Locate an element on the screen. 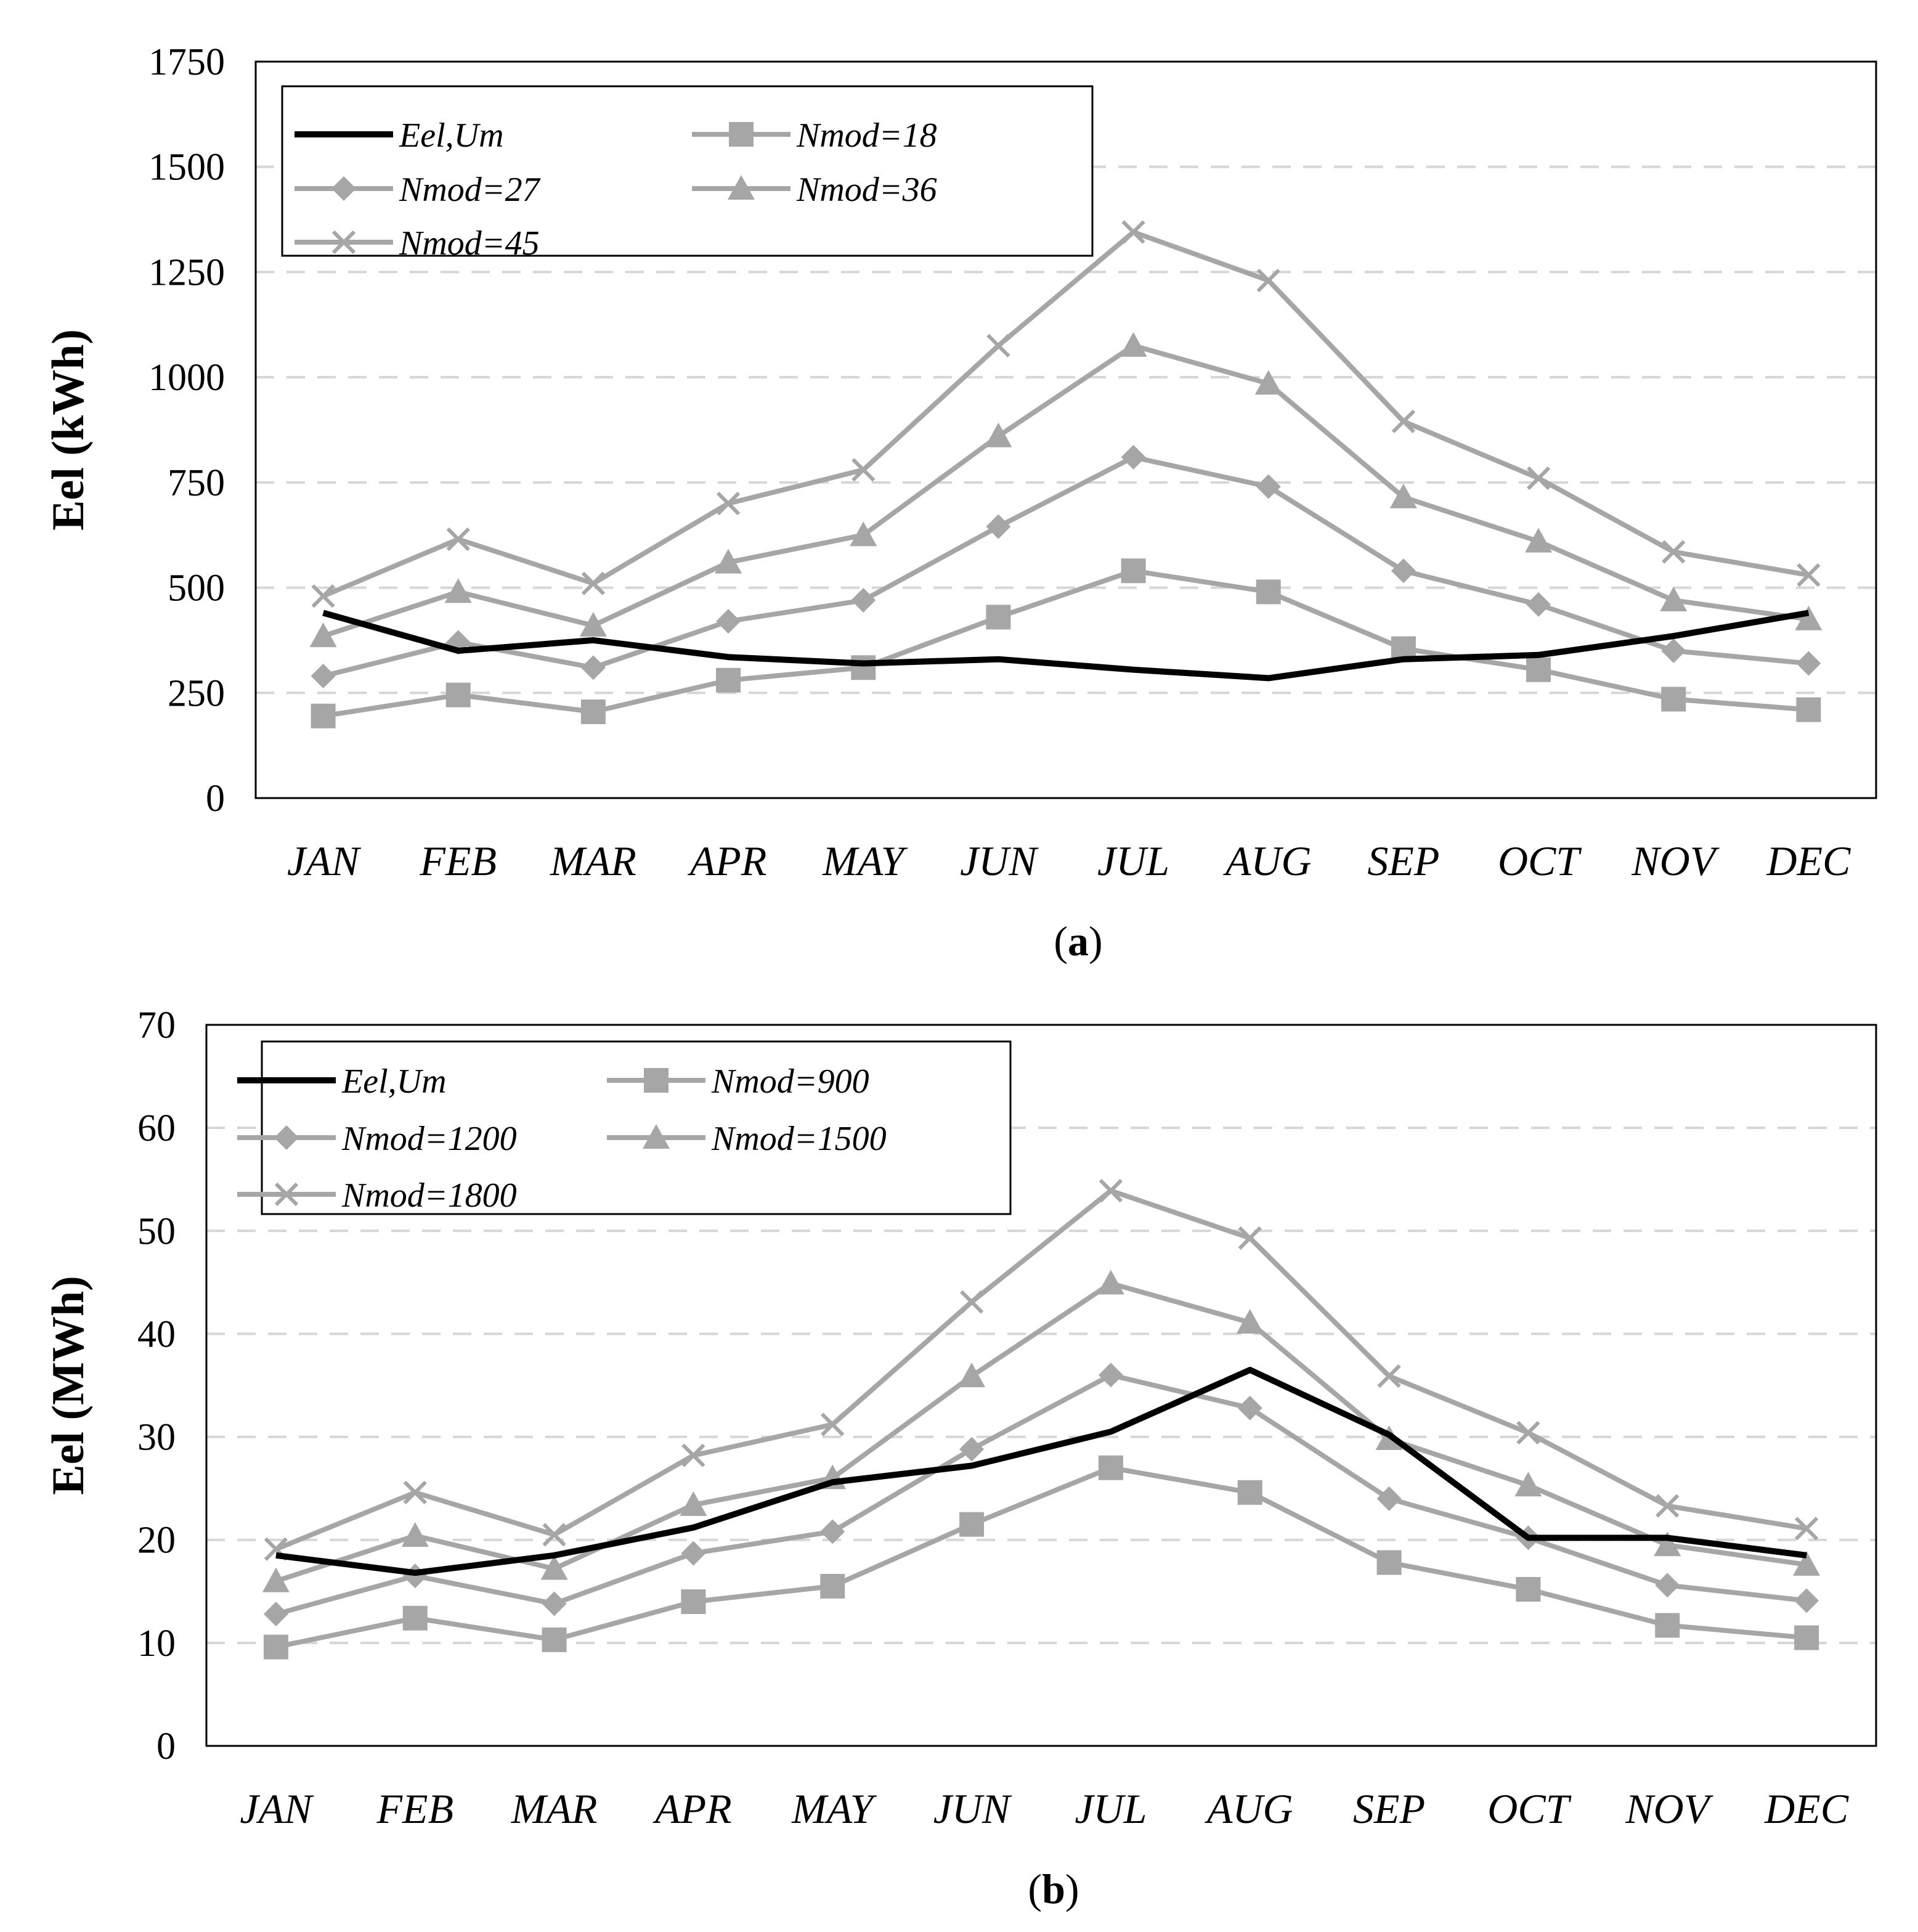 The image size is (1918, 1932). chart-a-legend-item-nmod-45: Nmod=45 is located at coordinates (417, 244).